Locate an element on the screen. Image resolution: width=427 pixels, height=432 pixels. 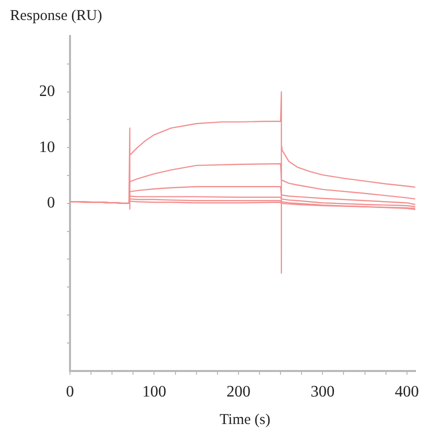
x-tick-label: 400 is located at coordinates (406, 392).